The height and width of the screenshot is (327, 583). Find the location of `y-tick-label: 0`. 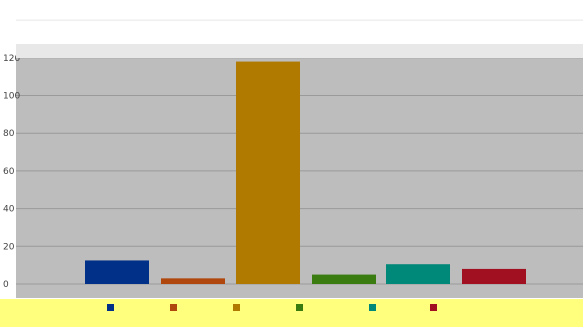

y-tick-label: 0 is located at coordinates (6, 285).